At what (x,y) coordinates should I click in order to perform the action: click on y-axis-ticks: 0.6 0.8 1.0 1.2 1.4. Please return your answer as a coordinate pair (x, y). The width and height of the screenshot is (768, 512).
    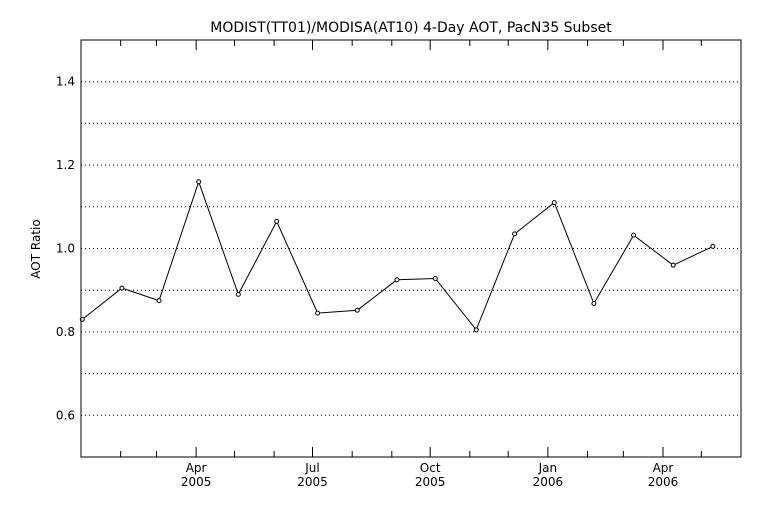
    Looking at the image, I should click on (65, 249).